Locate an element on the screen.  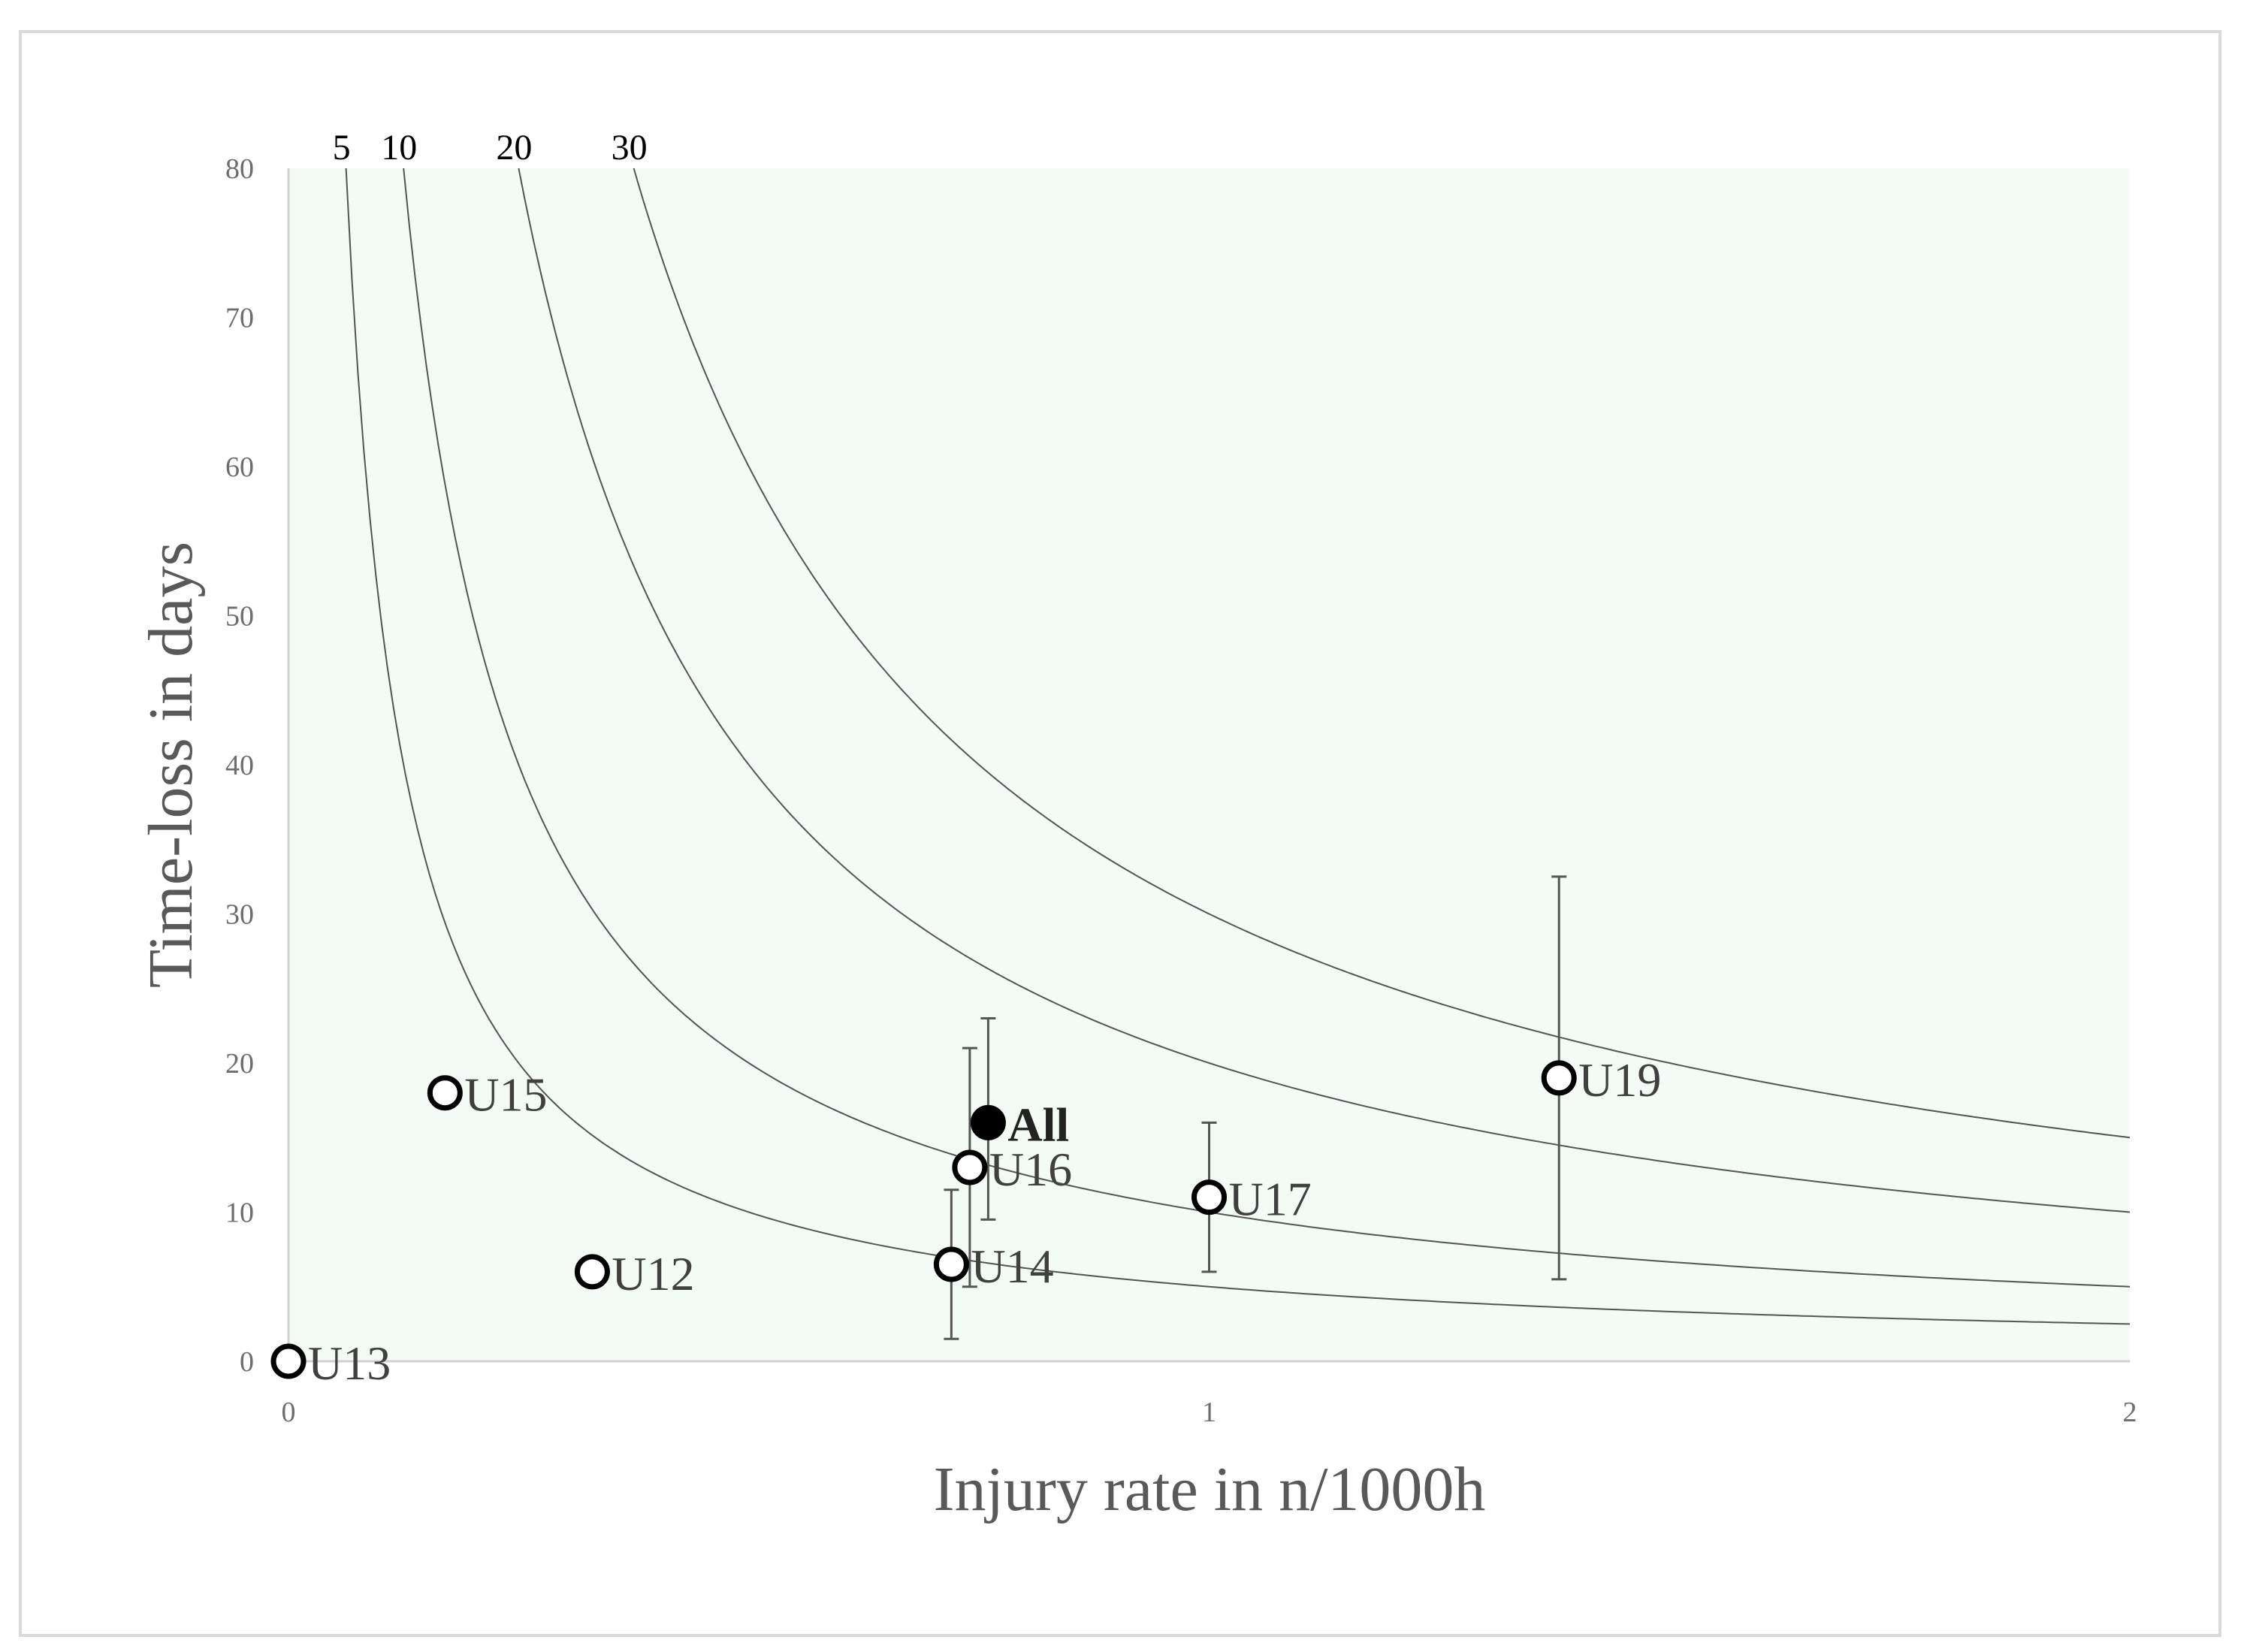
data-point-label: U14 is located at coordinates (1012, 1266).